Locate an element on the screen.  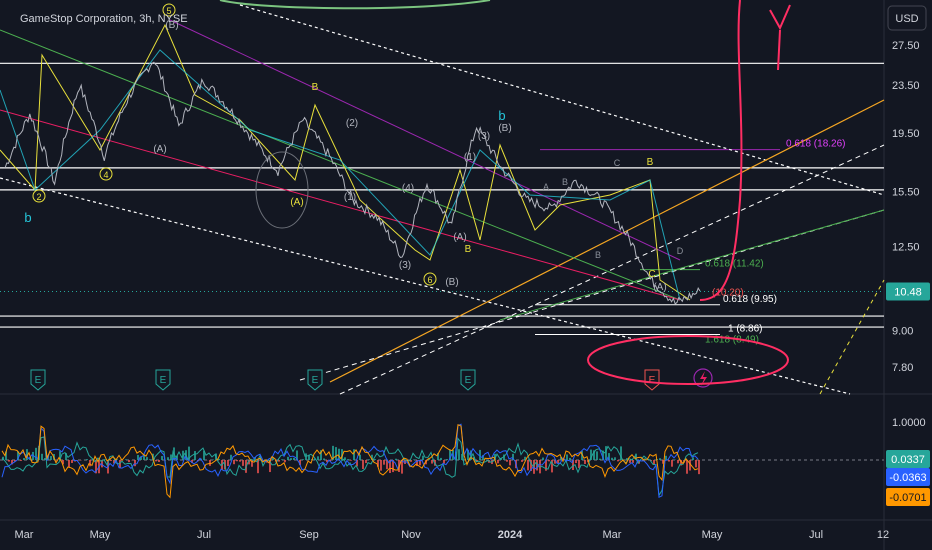
green-trend-line is located at coordinates (692, 265).